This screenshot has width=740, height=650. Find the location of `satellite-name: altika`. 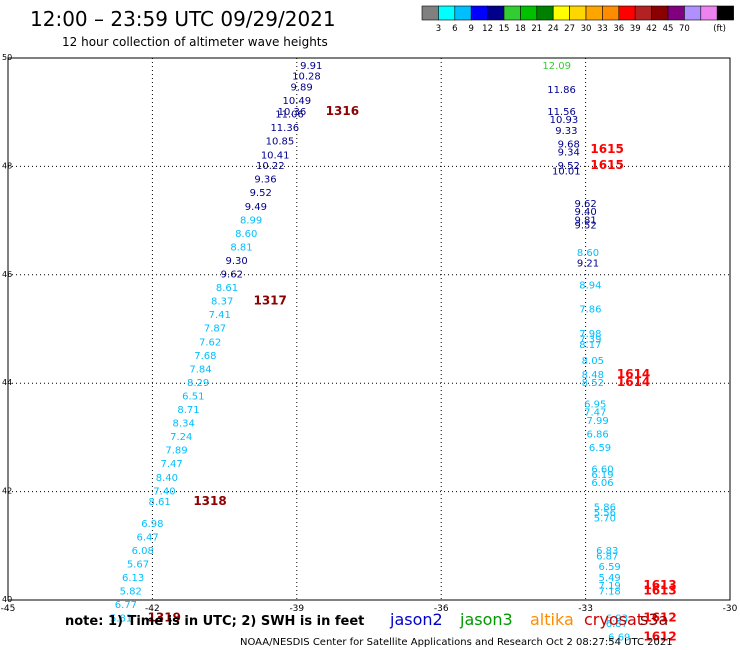

satellite-name: altika is located at coordinates (552, 619).